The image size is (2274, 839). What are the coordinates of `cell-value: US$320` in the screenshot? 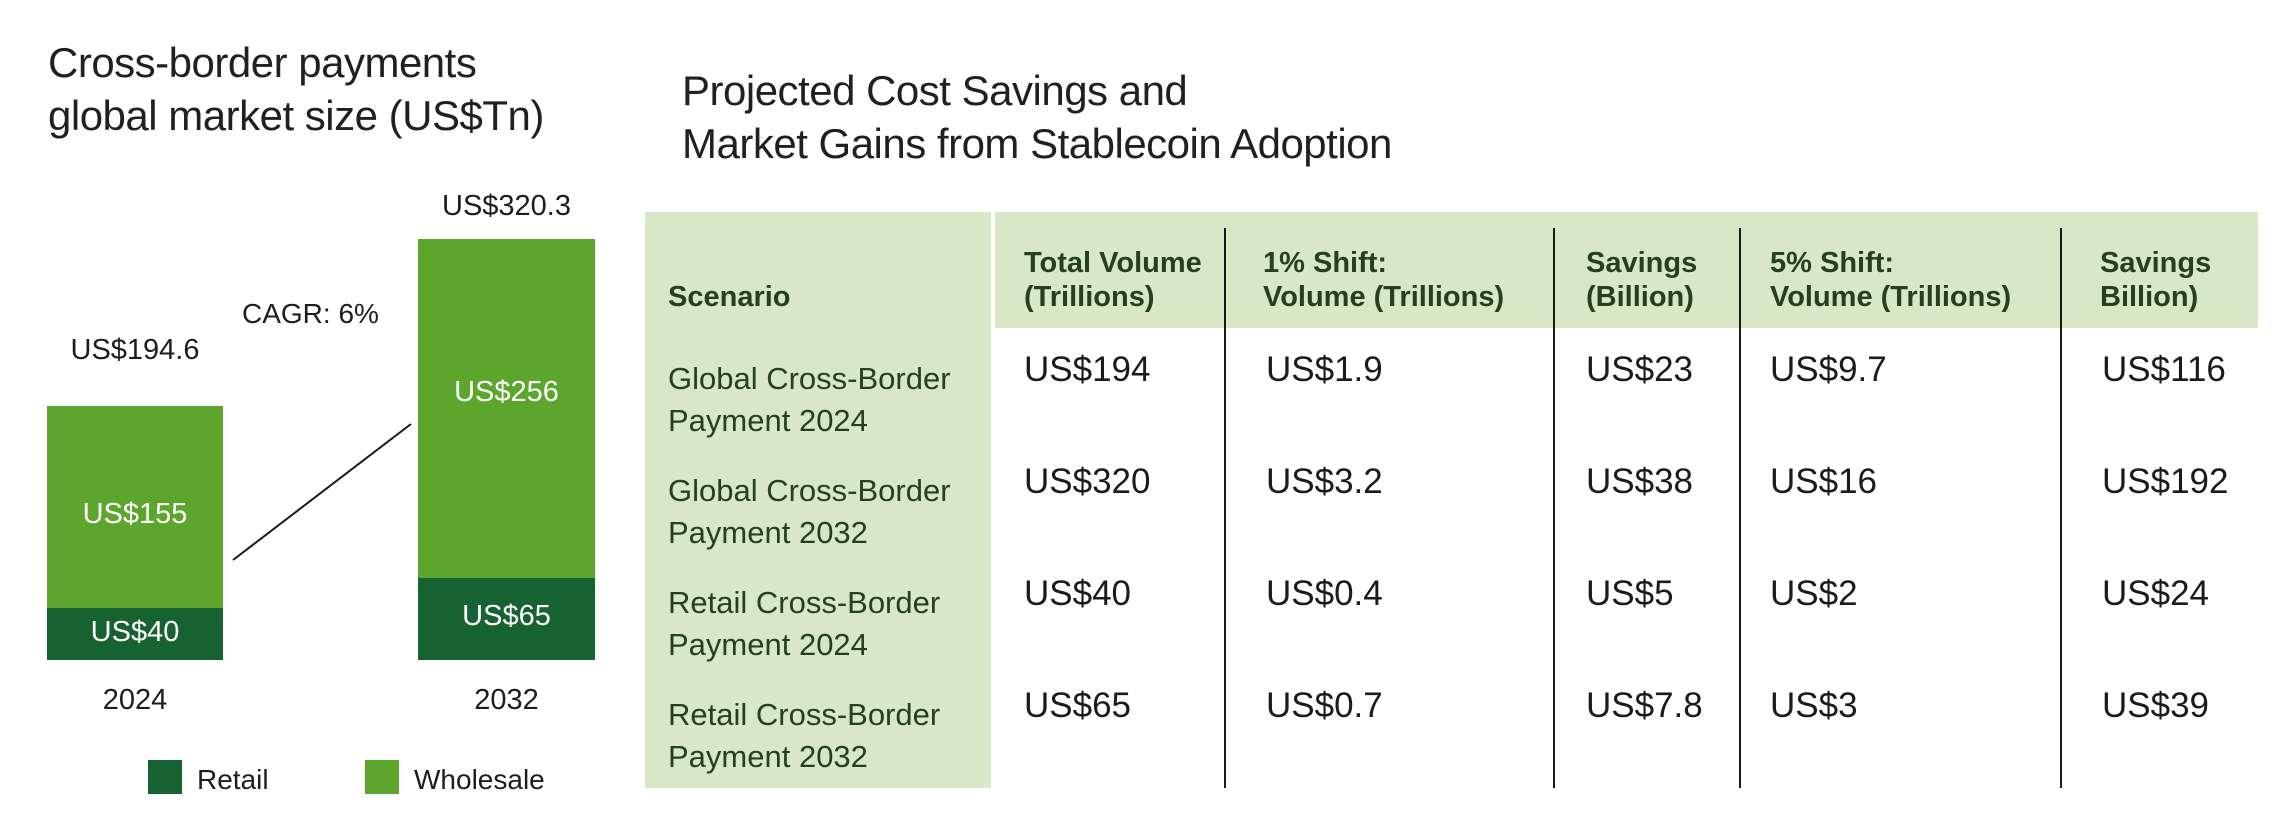 It's located at (1087, 481).